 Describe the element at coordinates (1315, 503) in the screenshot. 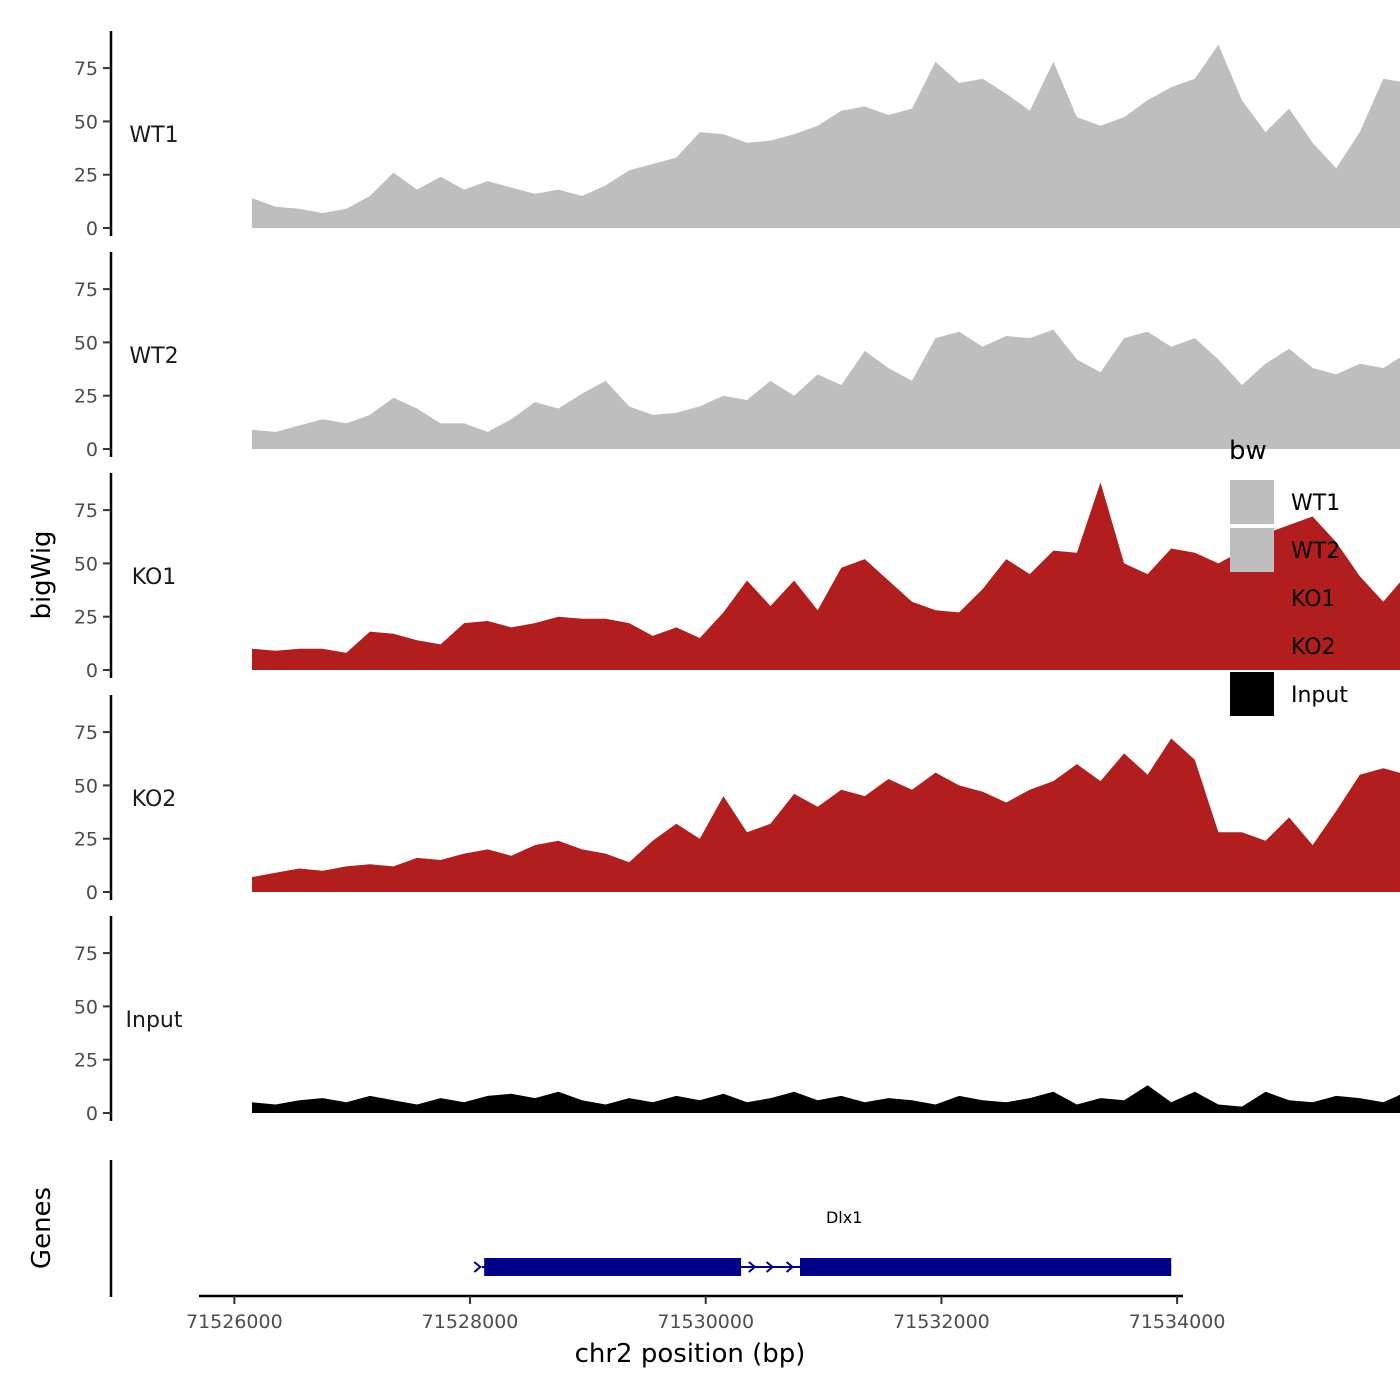

I see `legend-label: WT1` at that location.